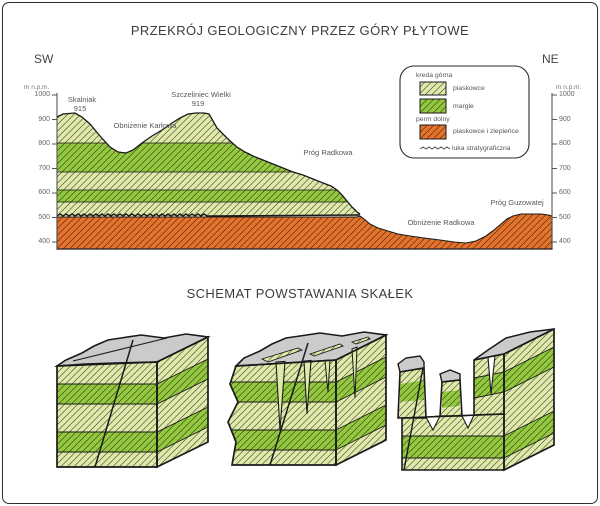 This screenshot has height=506, width=600. What do you see at coordinates (565, 192) in the screenshot?
I see `tick-right-600: 600` at bounding box center [565, 192].